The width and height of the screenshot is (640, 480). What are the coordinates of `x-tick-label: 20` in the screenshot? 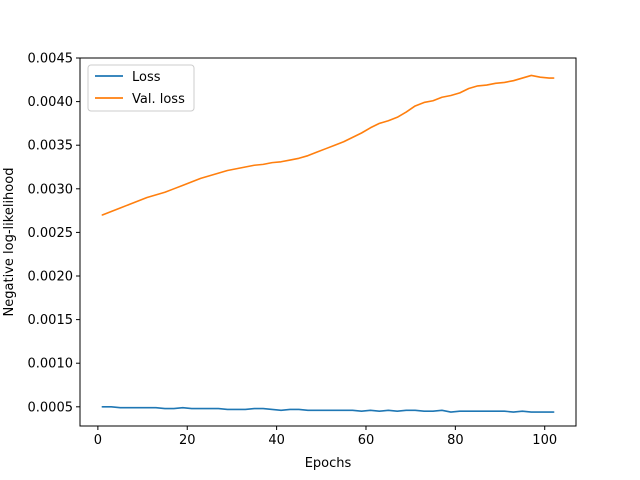 It's located at (187, 440).